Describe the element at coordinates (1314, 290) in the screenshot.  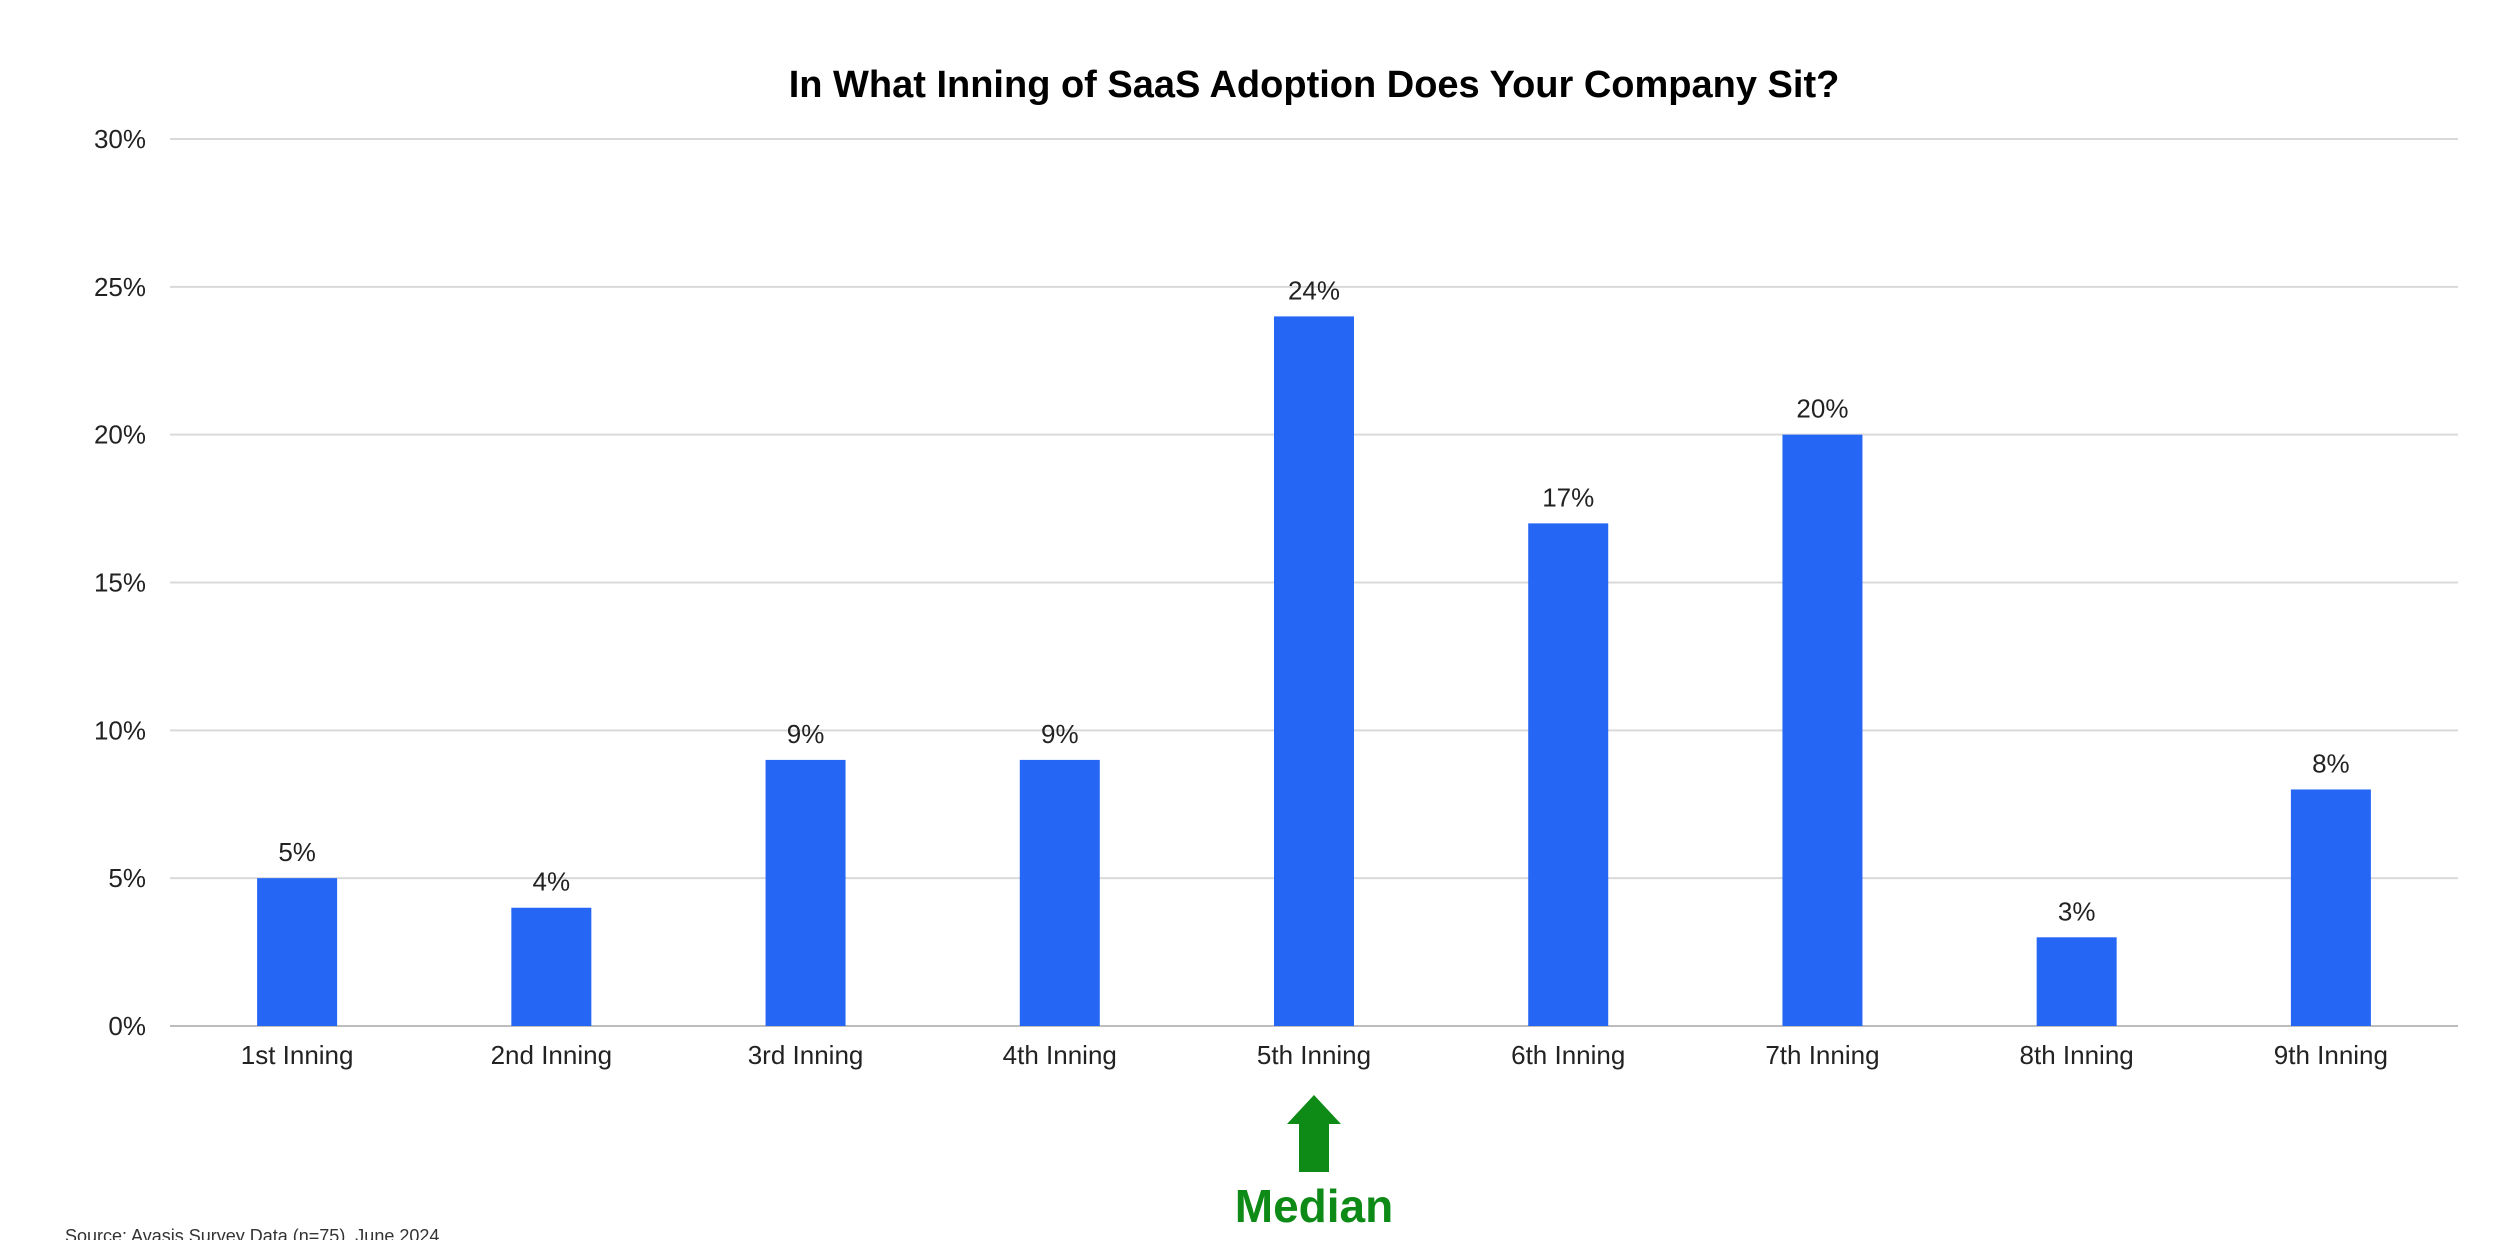
I see `data-label: 24%` at that location.